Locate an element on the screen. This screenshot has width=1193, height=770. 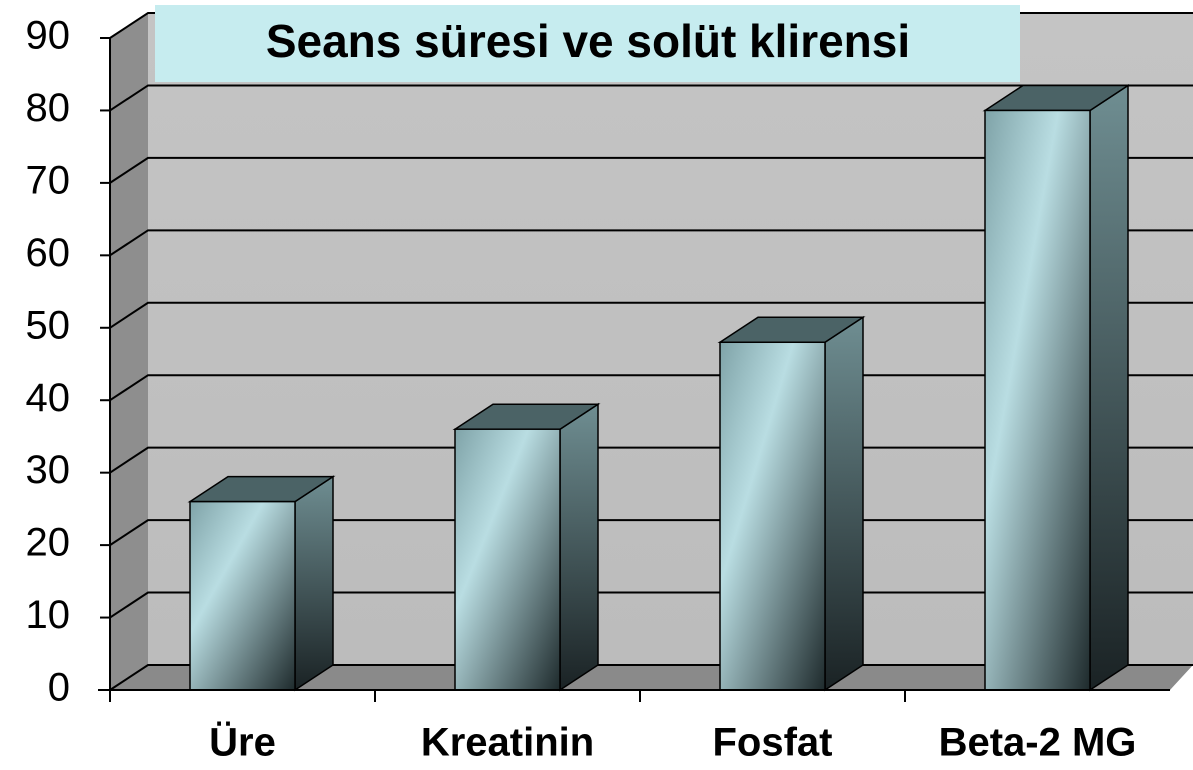
x-tick-label: Üre is located at coordinates (242, 742).